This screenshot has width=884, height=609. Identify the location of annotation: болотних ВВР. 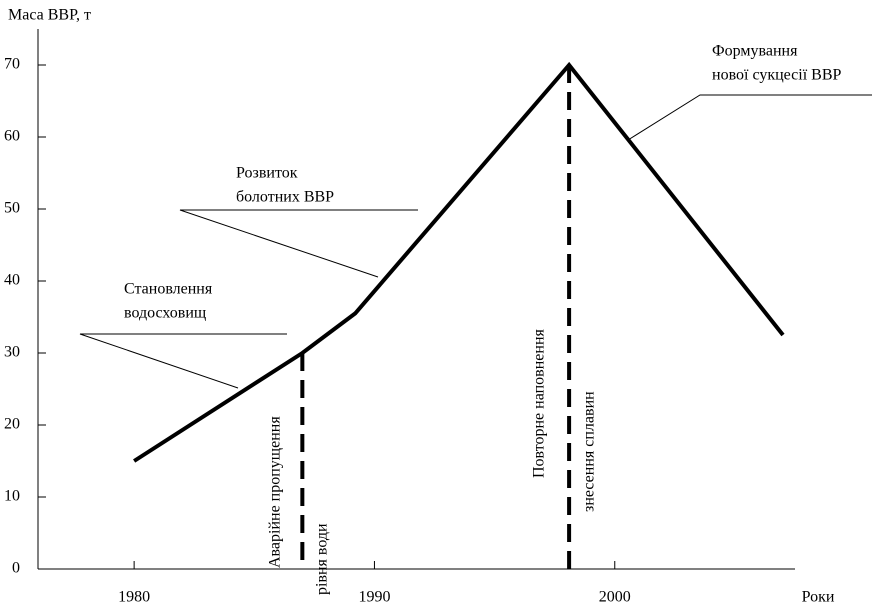
(285, 197).